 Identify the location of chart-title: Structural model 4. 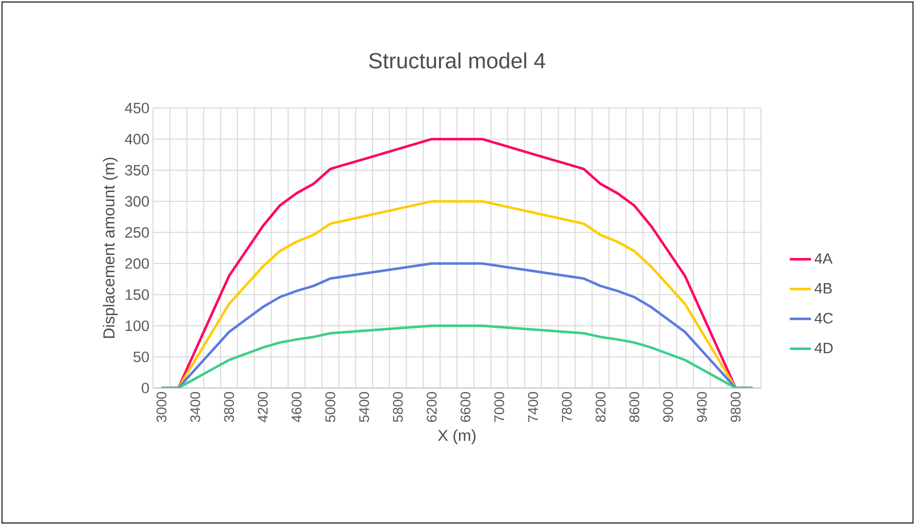
(457, 60).